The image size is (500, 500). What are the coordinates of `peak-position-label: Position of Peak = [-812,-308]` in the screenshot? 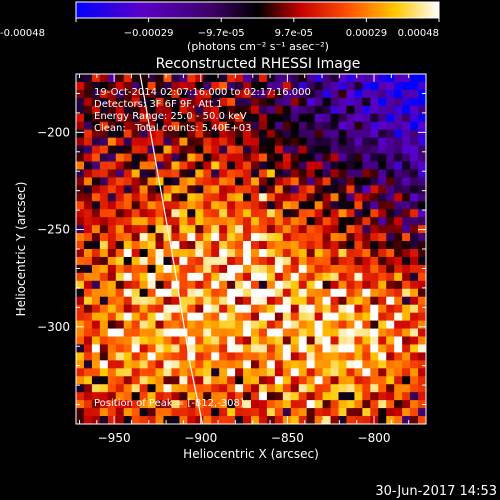 It's located at (169, 403).